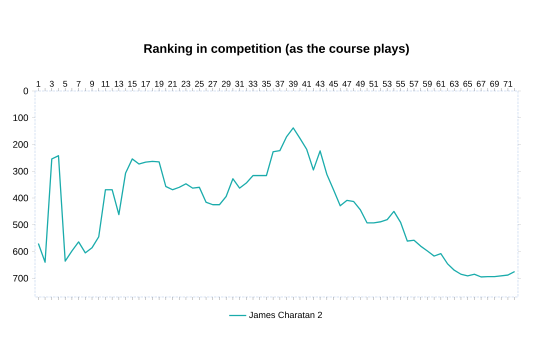 This screenshot has height=348, width=539. I want to click on x-tick-label: 69, so click(494, 83).